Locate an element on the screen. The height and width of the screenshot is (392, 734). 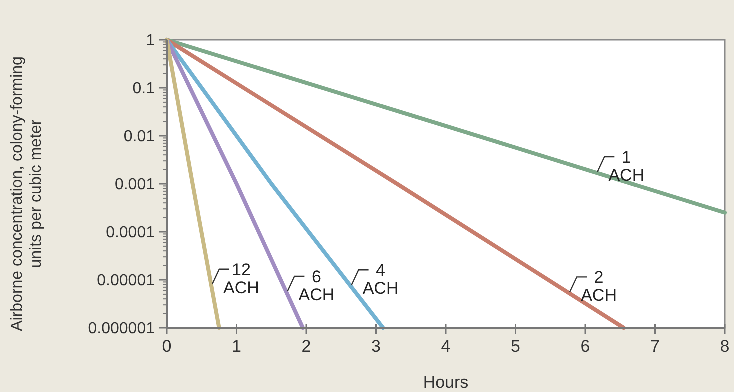
y-axis-title: Airborne concentration, colony-forming units per cubic meter is located at coordinates (27, 194).